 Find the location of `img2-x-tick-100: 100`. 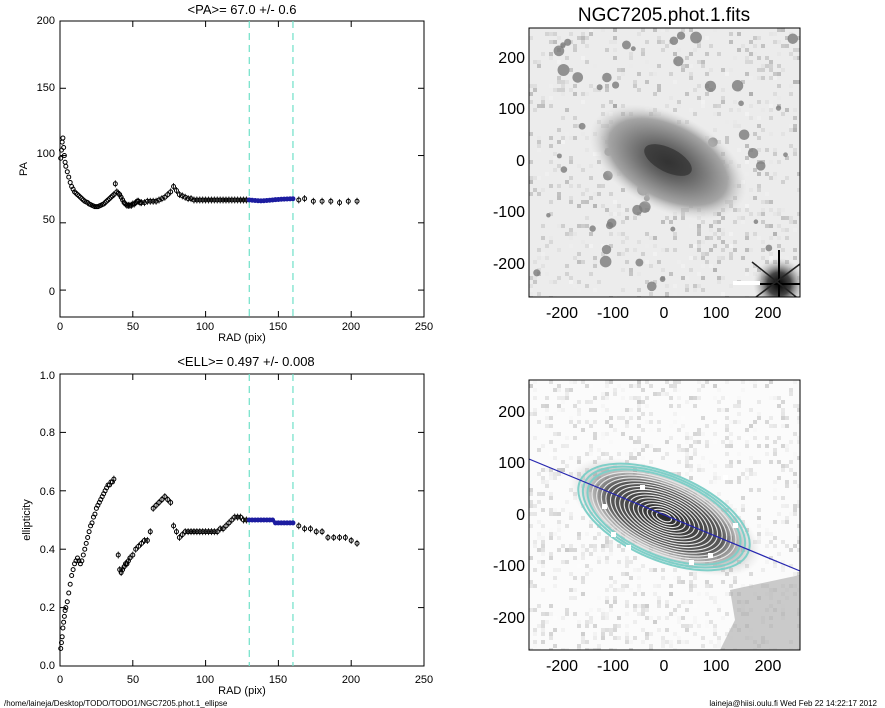

img2-x-tick-100: 100 is located at coordinates (716, 666).